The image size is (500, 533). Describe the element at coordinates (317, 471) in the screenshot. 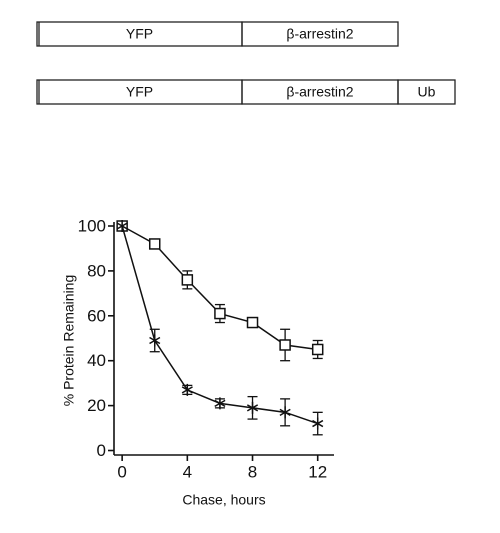

I see `x-tick-label: 12` at that location.